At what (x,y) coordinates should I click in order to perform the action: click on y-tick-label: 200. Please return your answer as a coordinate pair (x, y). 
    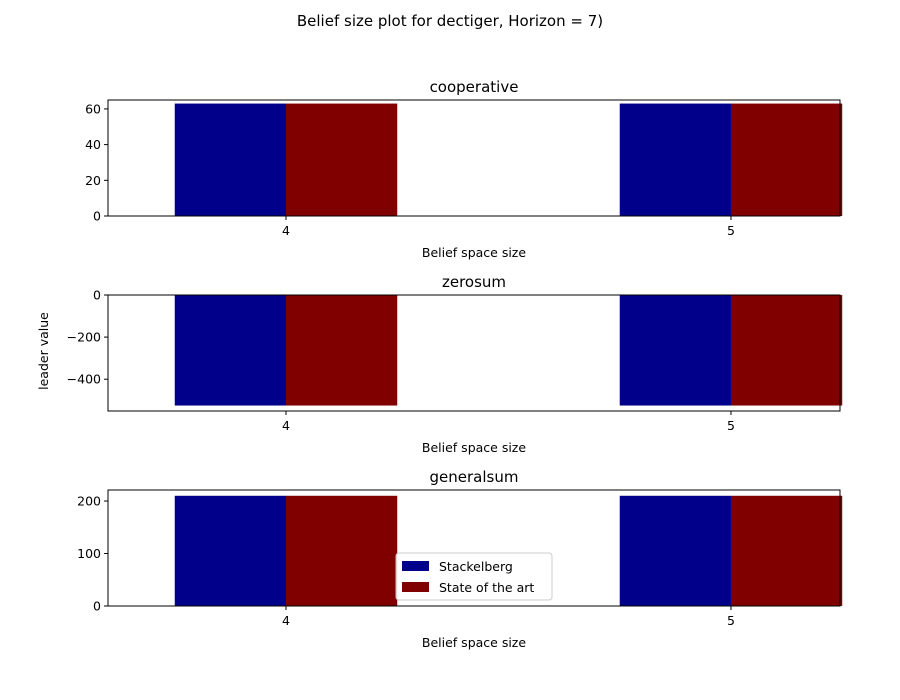
    Looking at the image, I should click on (89, 501).